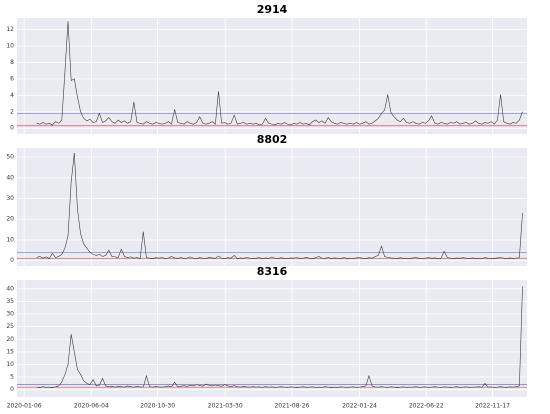  I want to click on y-tick-label: 15, so click(10, 351).